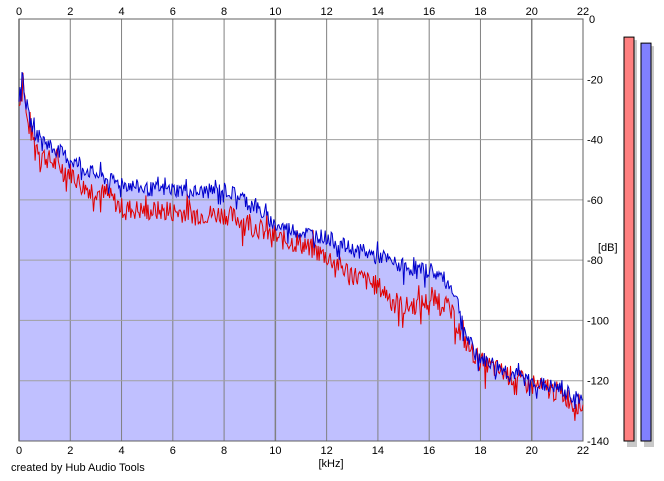 This screenshot has height=481, width=664. I want to click on x-tick-top-16: 16, so click(429, 12).